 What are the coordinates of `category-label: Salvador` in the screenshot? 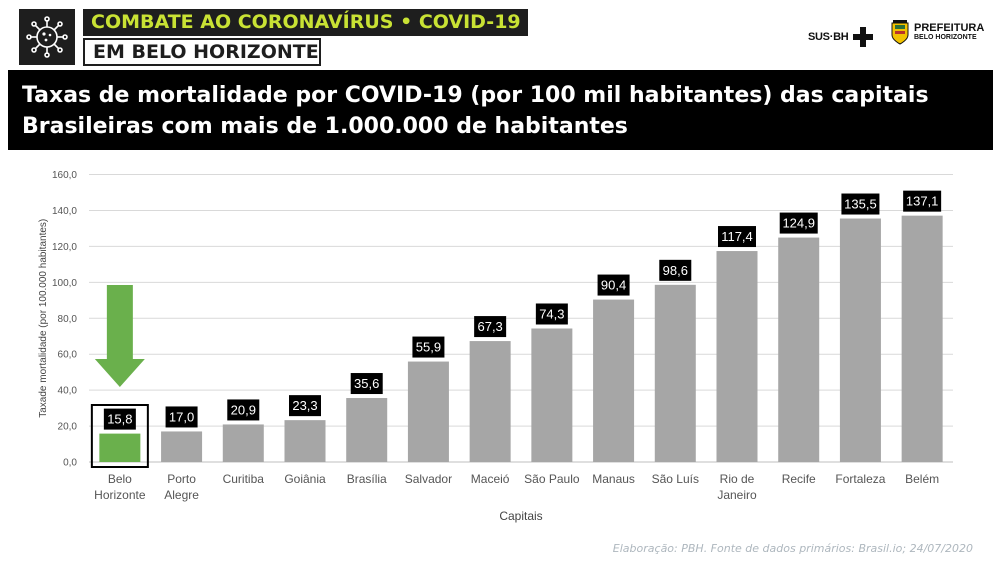 It's located at (428, 479).